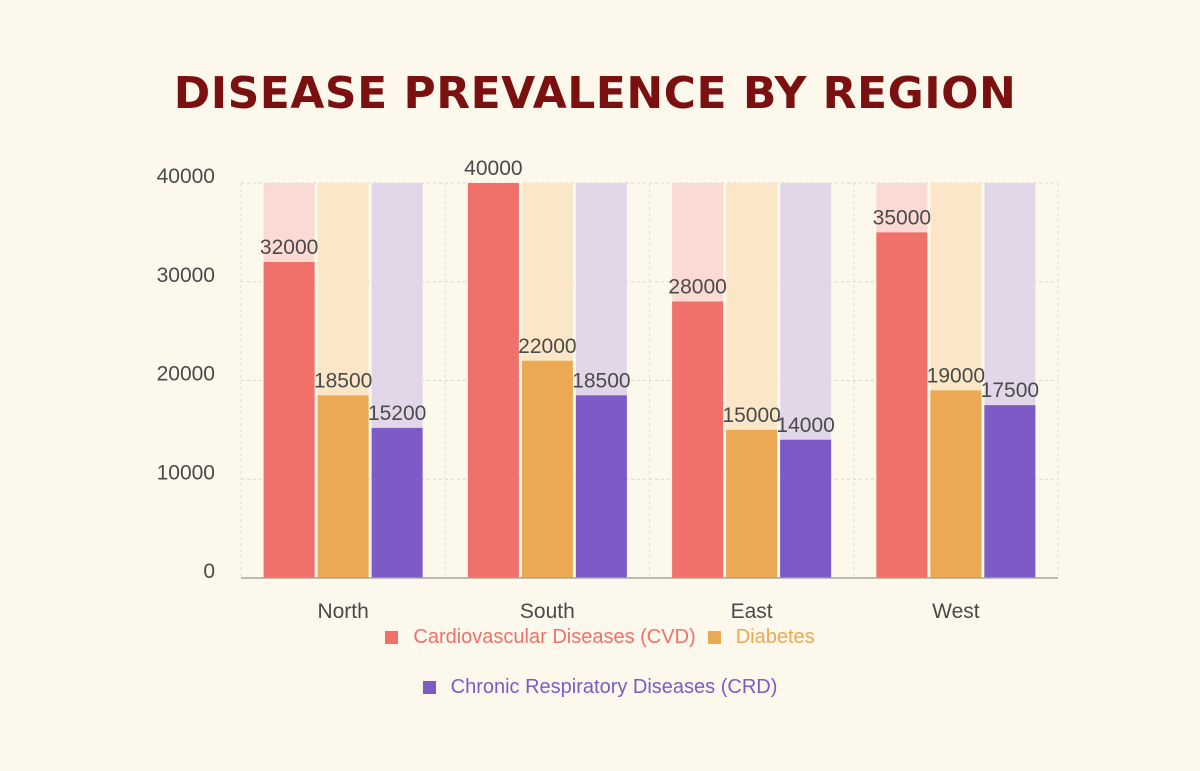 The image size is (1200, 771). Describe the element at coordinates (614, 687) in the screenshot. I see `legend-label-crd: Chronic Respiratory Diseases (CRD)` at that location.